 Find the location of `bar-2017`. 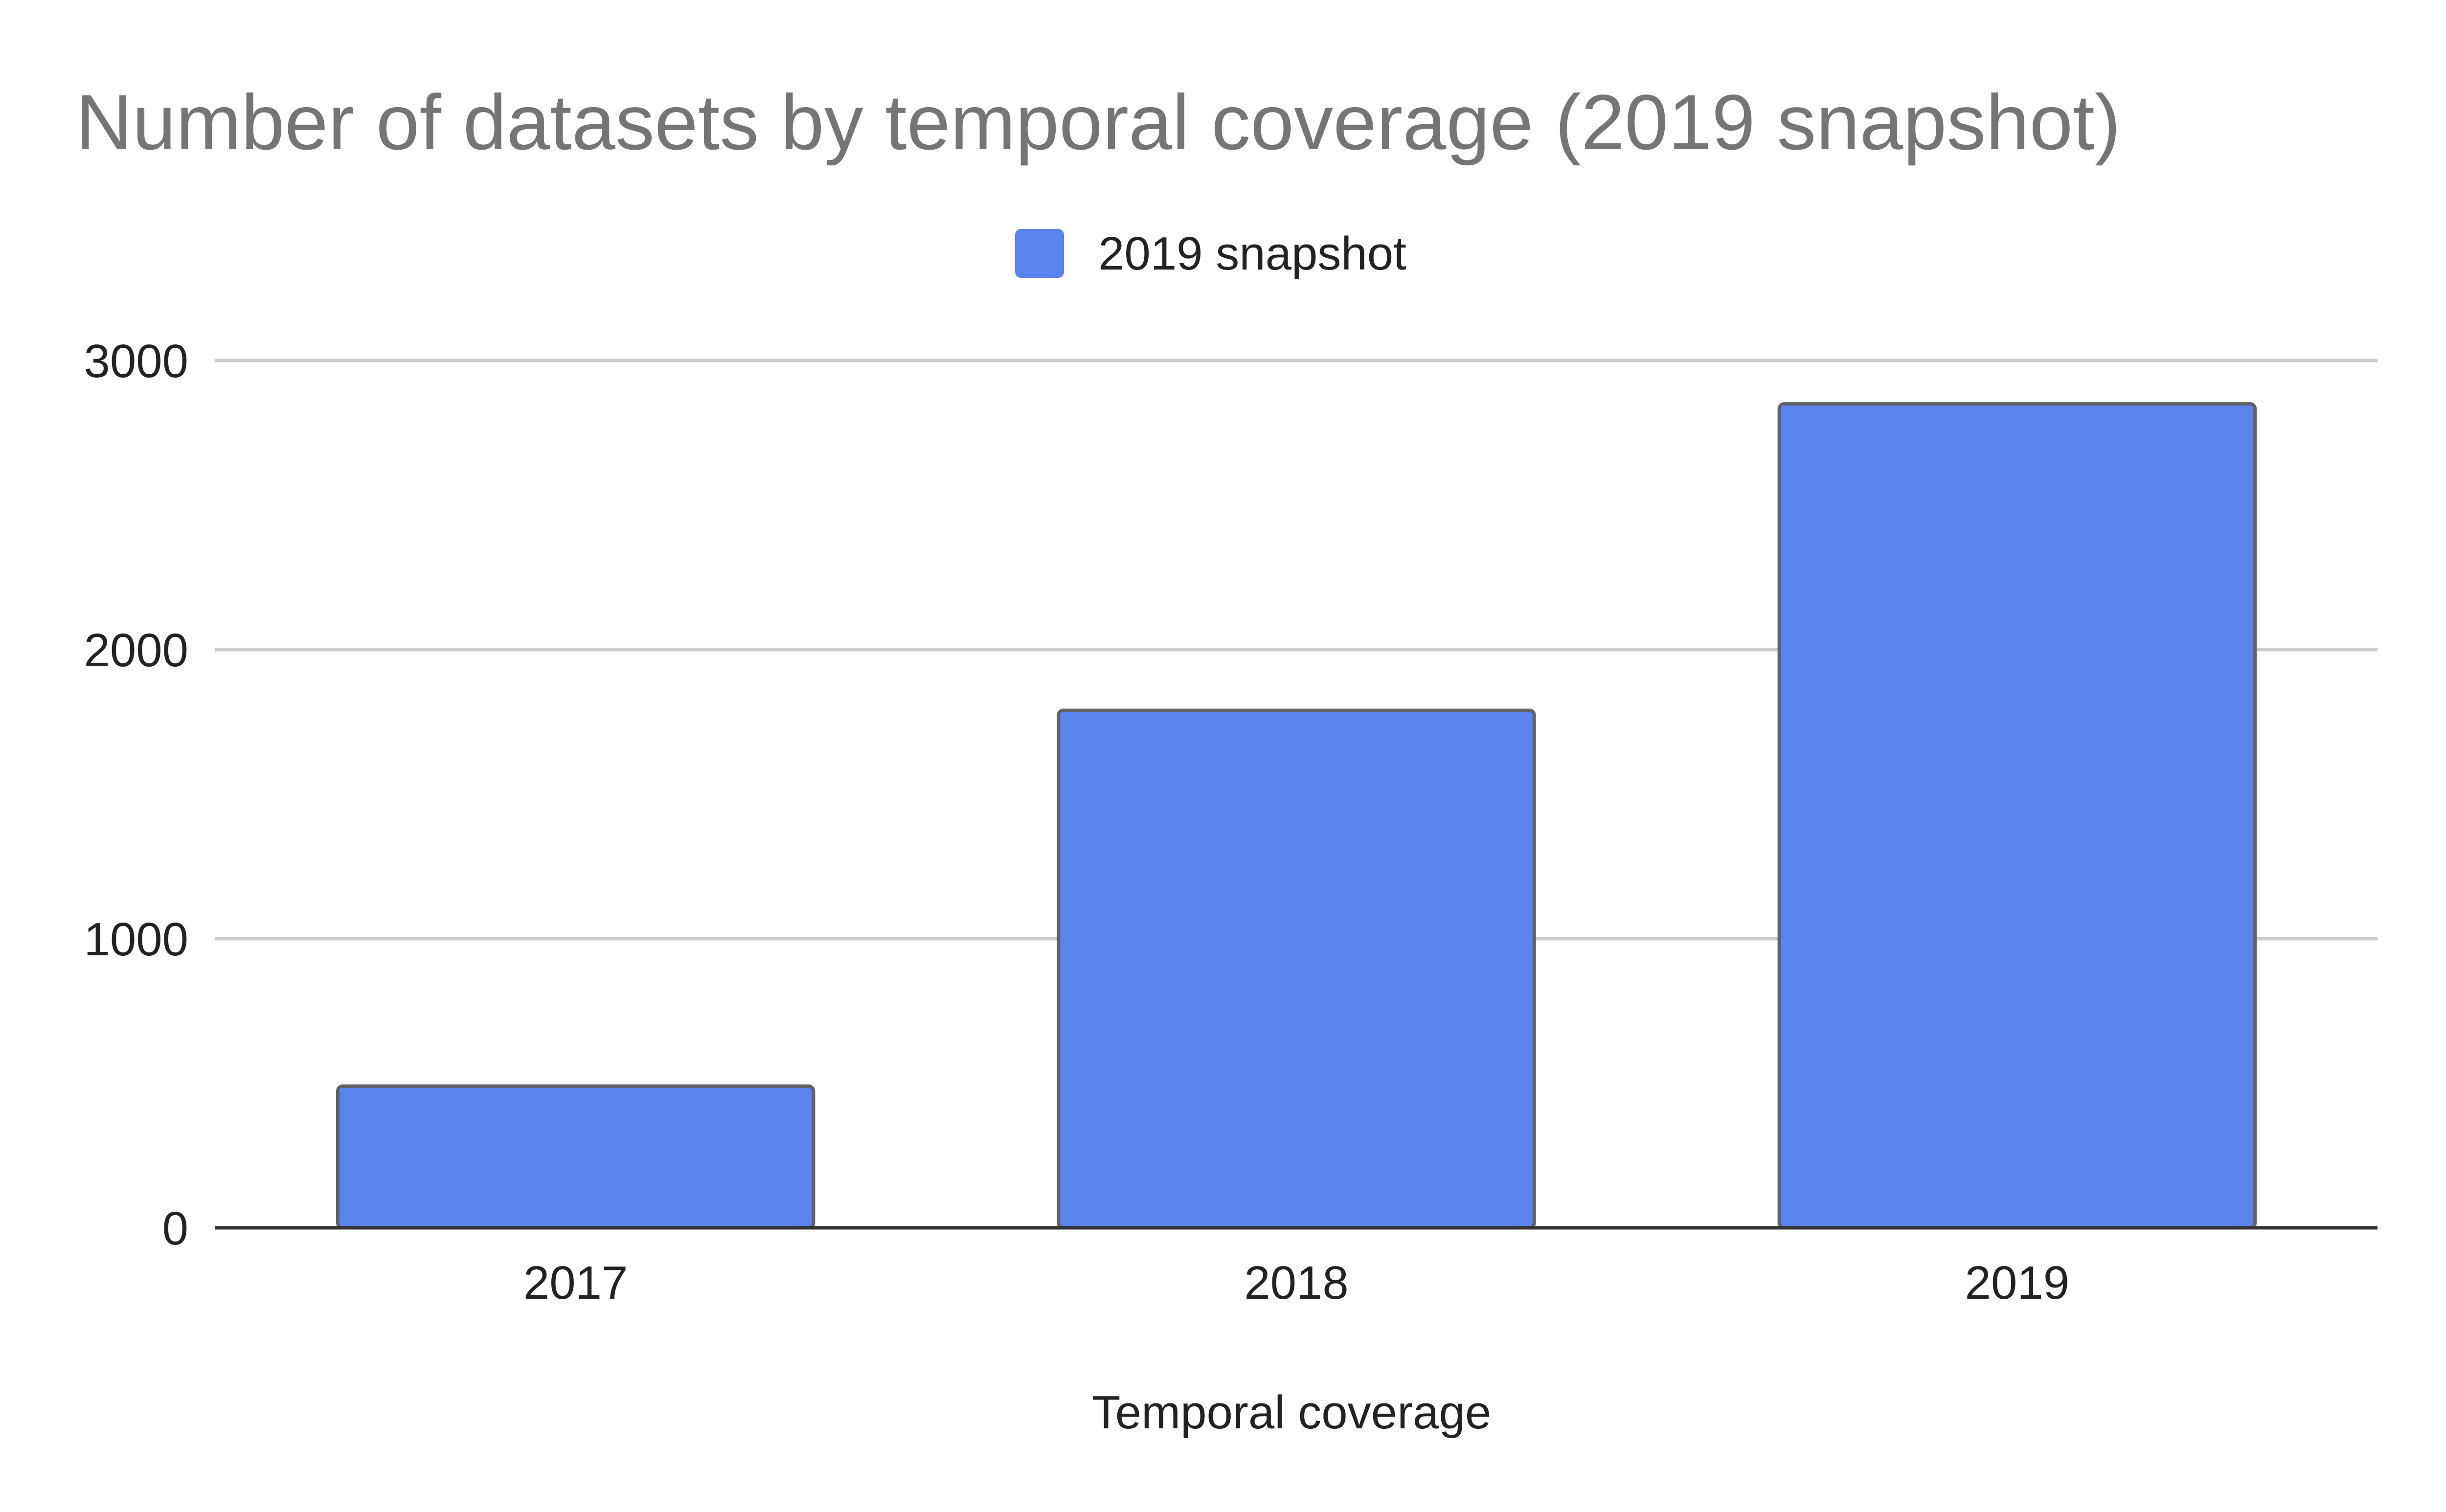

bar-2017 is located at coordinates (575, 1157).